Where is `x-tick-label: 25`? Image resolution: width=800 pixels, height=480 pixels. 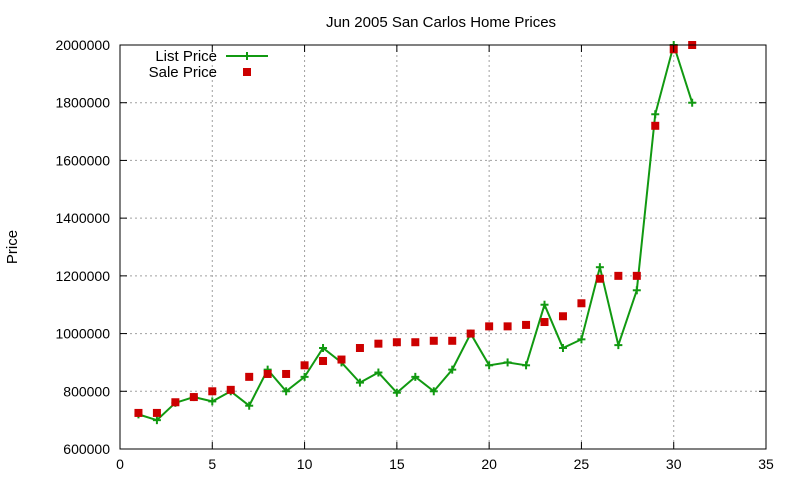
x-tick-label: 25 is located at coordinates (582, 464).